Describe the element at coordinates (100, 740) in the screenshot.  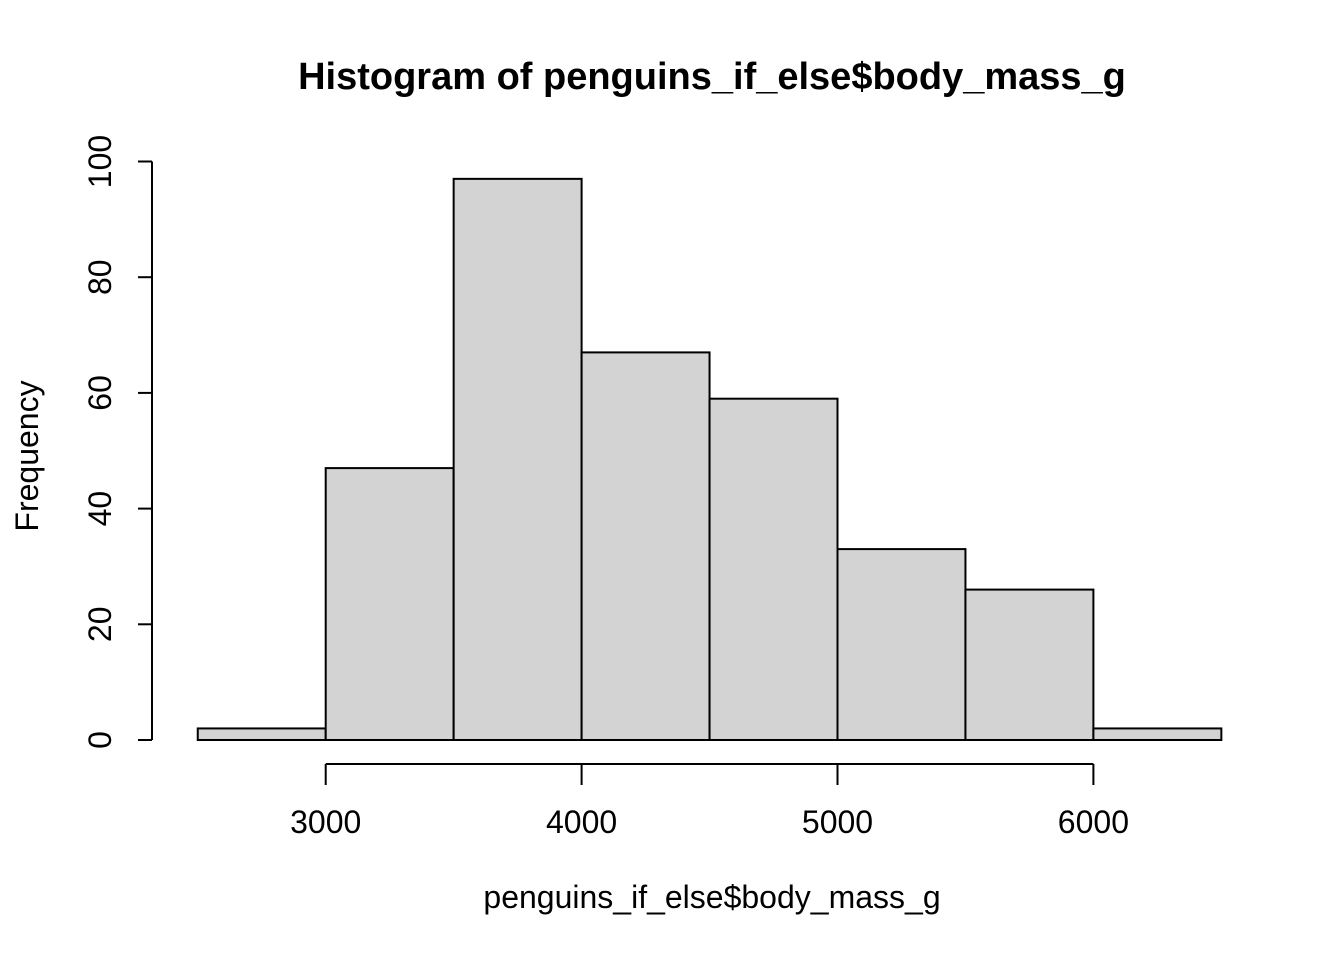
I see `y-tick-label: 0` at that location.